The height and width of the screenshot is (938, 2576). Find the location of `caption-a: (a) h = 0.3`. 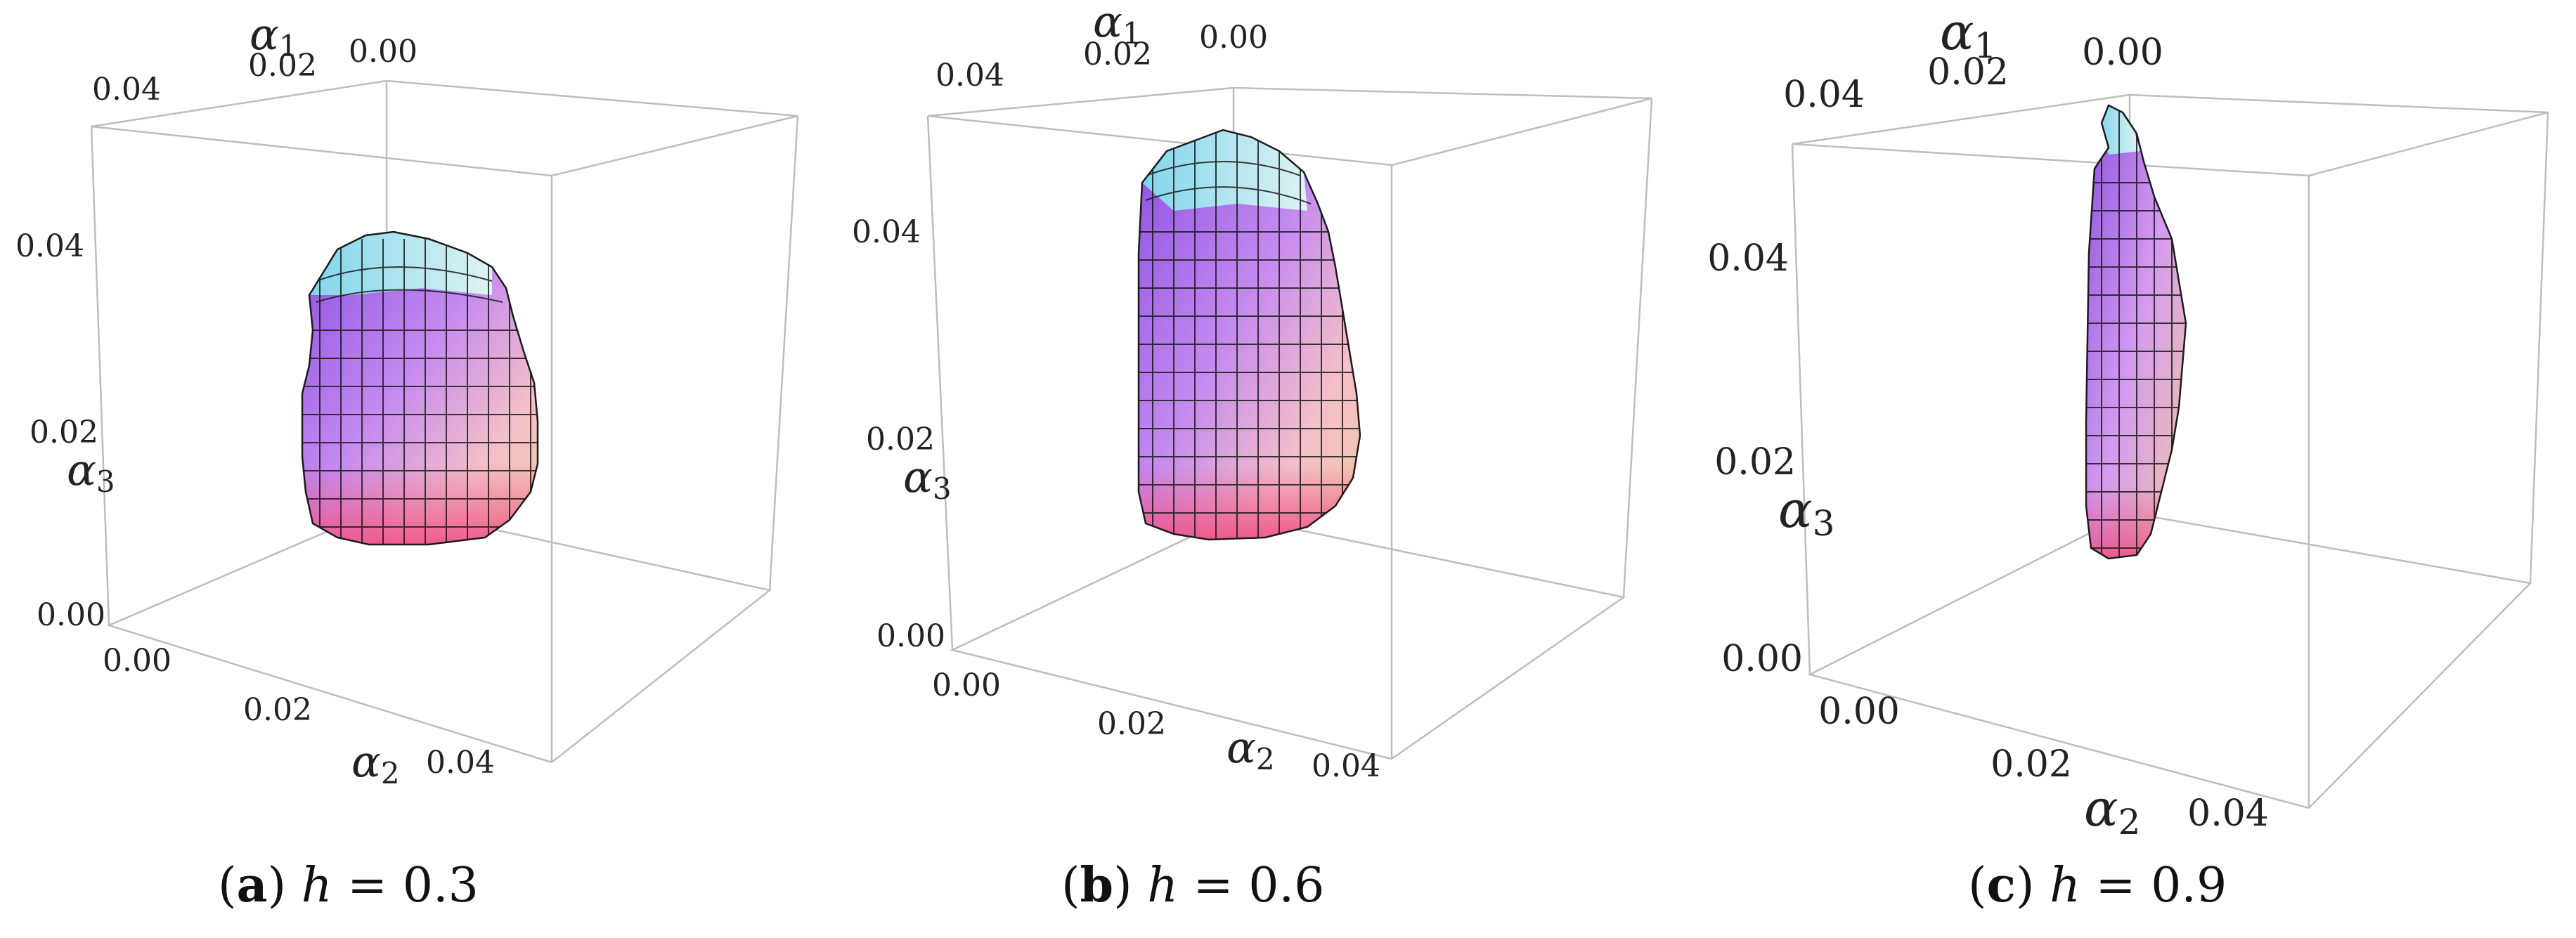

caption-a: (a) h = 0.3 is located at coordinates (348, 885).